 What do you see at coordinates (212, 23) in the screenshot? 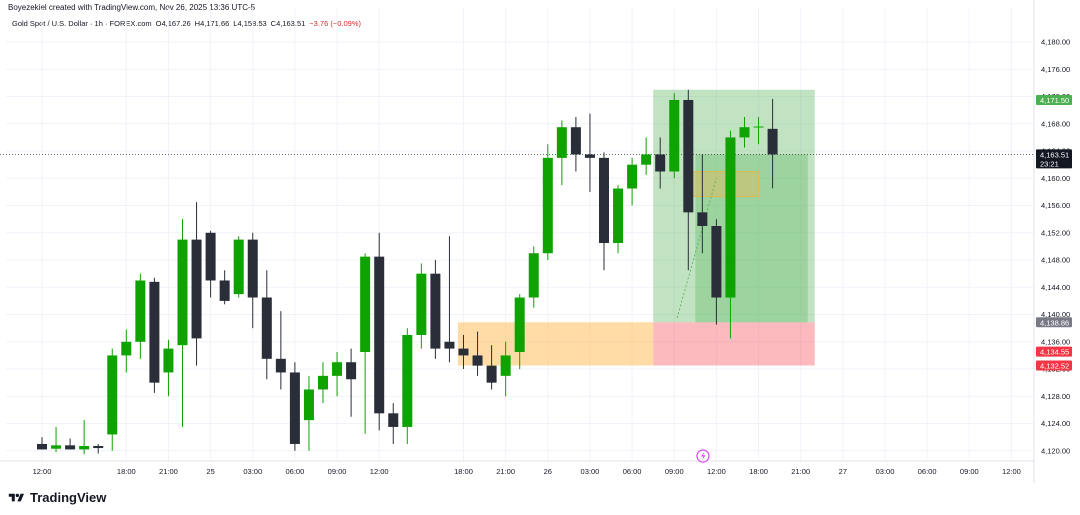
I see `legend-high: H4,171.66` at bounding box center [212, 23].